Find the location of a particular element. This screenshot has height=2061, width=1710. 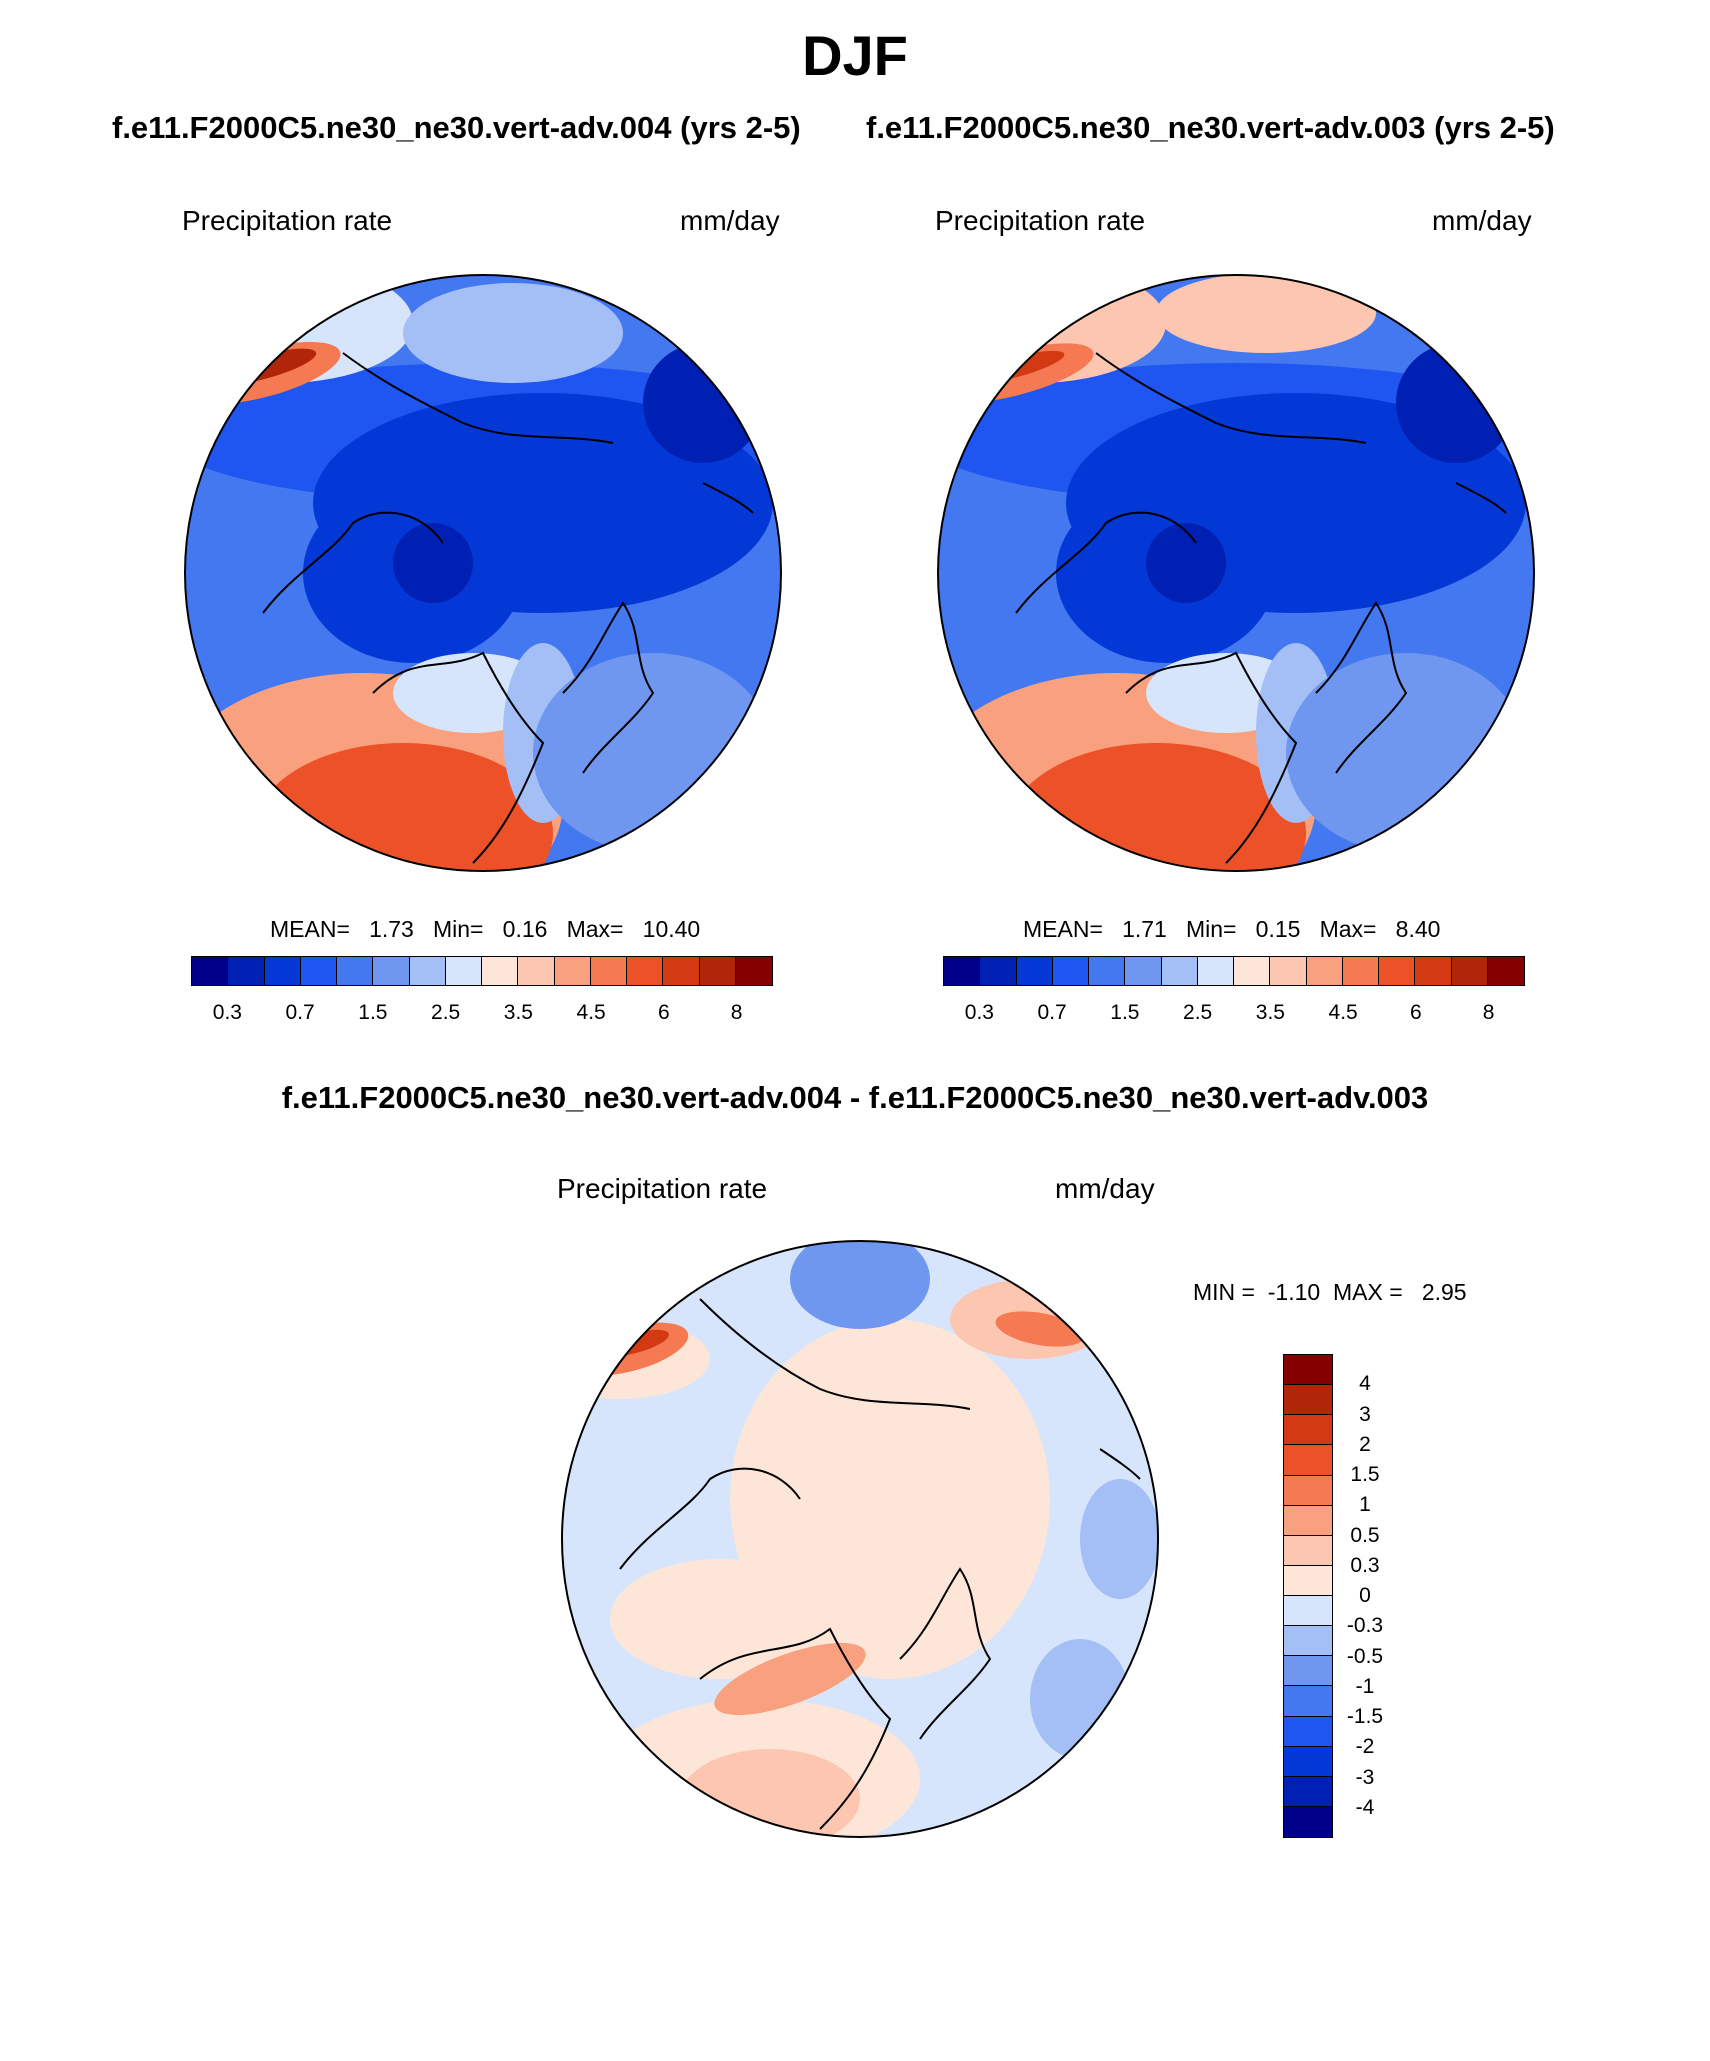

panel1-units: mm/day is located at coordinates (730, 220).